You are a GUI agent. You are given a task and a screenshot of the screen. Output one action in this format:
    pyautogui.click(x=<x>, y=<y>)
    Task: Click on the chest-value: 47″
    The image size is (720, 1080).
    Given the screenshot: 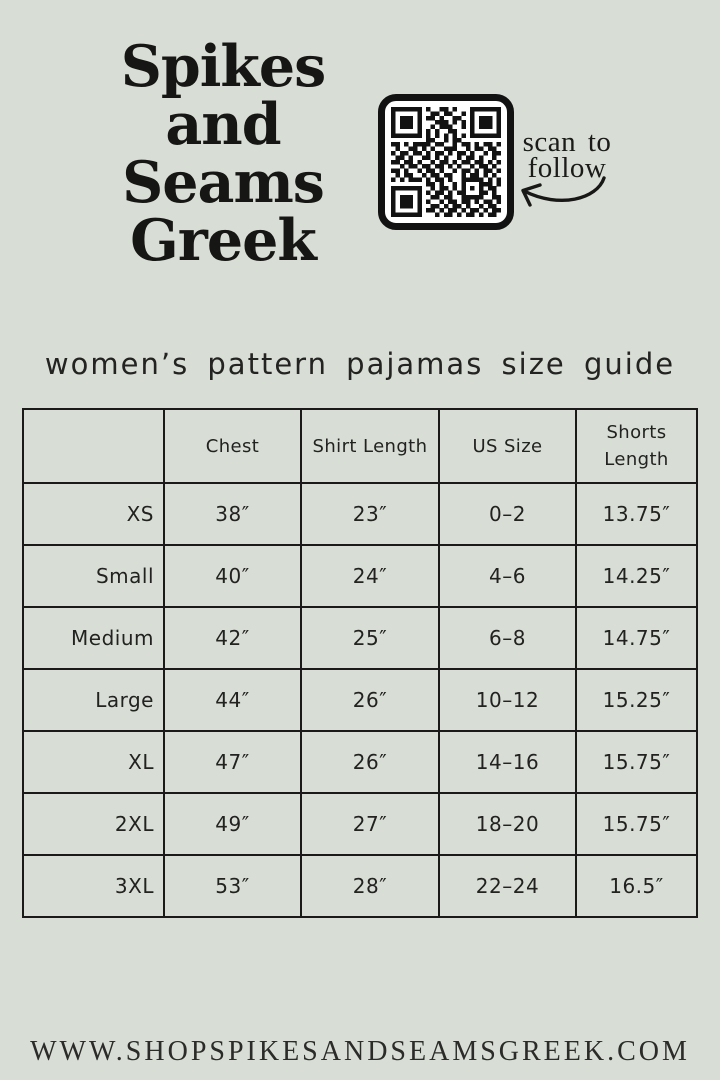 What is the action you would take?
    pyautogui.click(x=232, y=762)
    